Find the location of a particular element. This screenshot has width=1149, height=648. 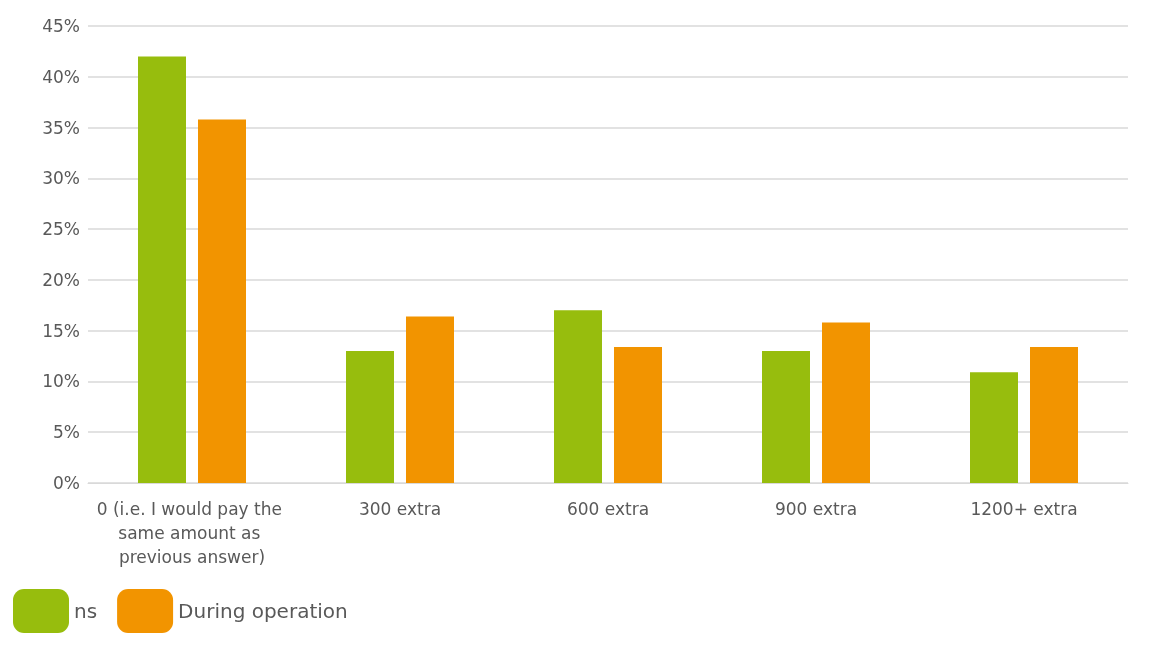

x-tick-label: 600 extra is located at coordinates (608, 509).